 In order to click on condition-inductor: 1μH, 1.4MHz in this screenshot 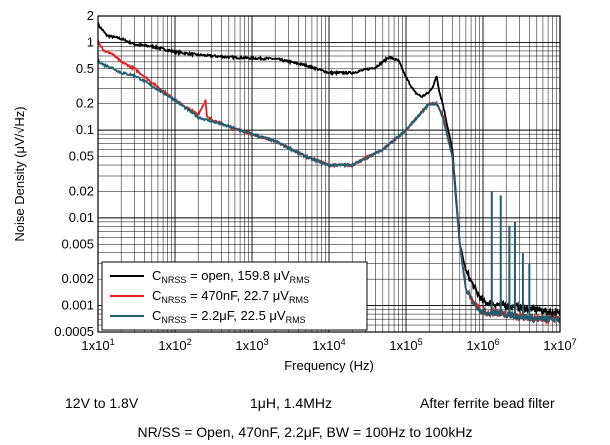, I will do `click(291, 403)`.